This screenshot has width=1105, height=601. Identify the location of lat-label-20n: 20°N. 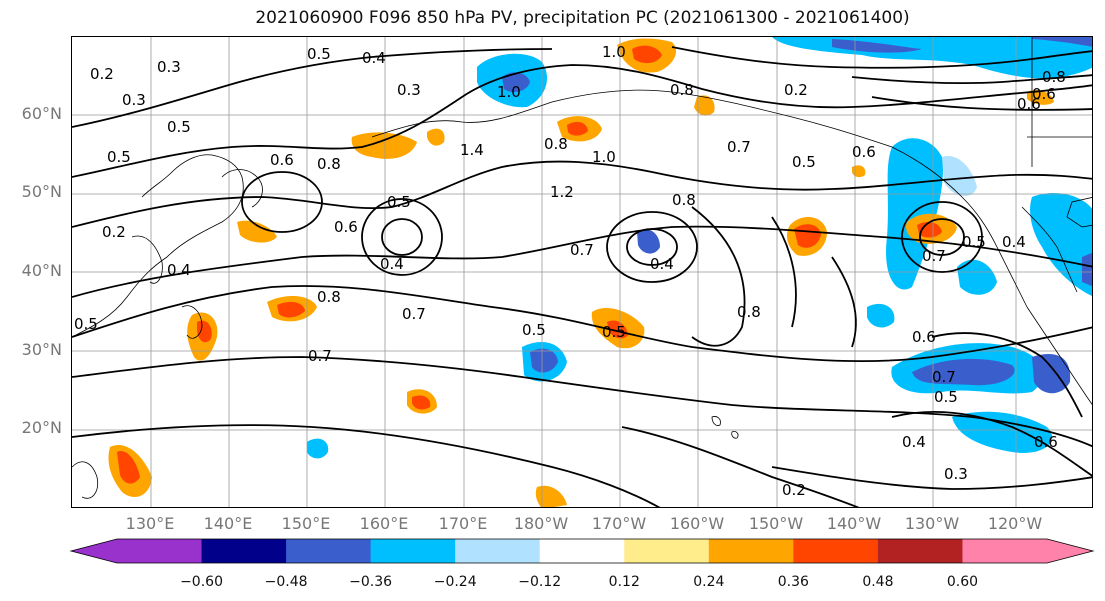
(41, 427).